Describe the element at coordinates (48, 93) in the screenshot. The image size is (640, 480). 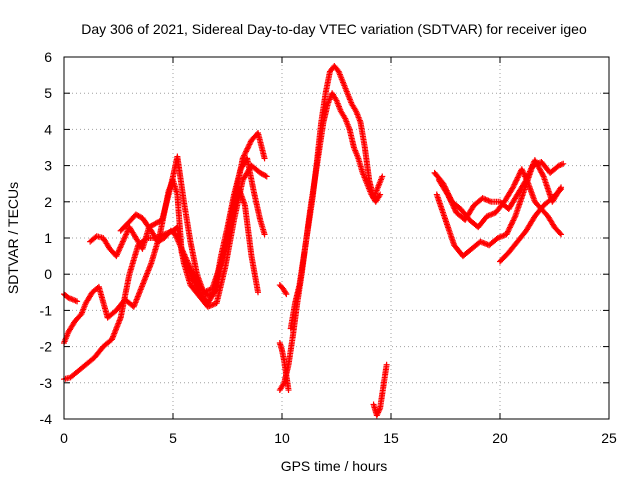
I see `y-tick-label: 5` at that location.